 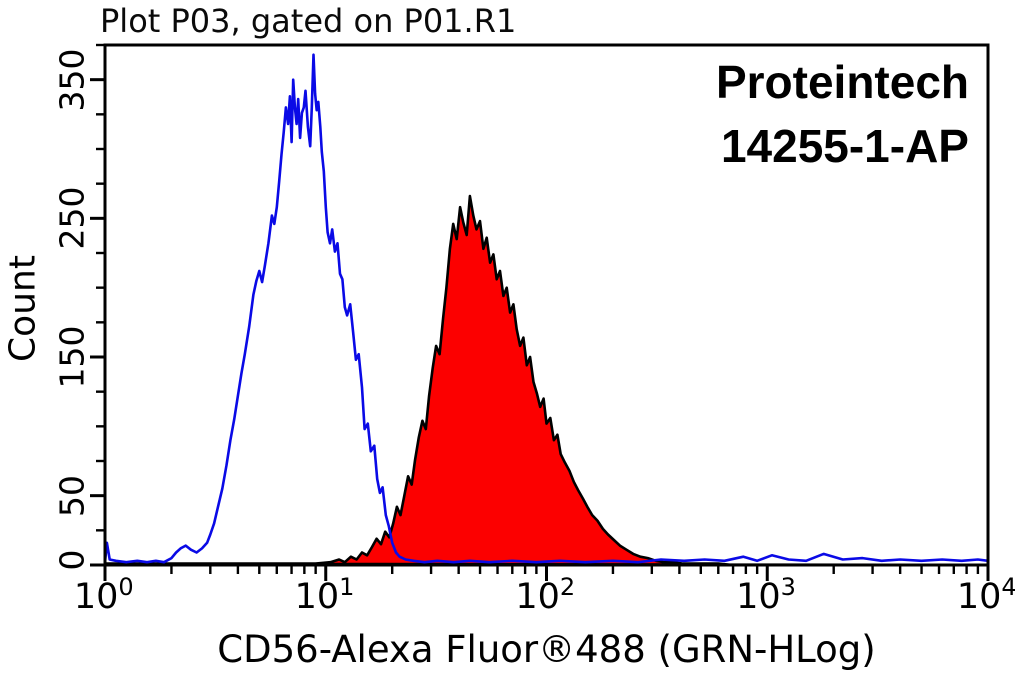 What do you see at coordinates (103, 595) in the screenshot?
I see `x-tick-label: 100` at bounding box center [103, 595].